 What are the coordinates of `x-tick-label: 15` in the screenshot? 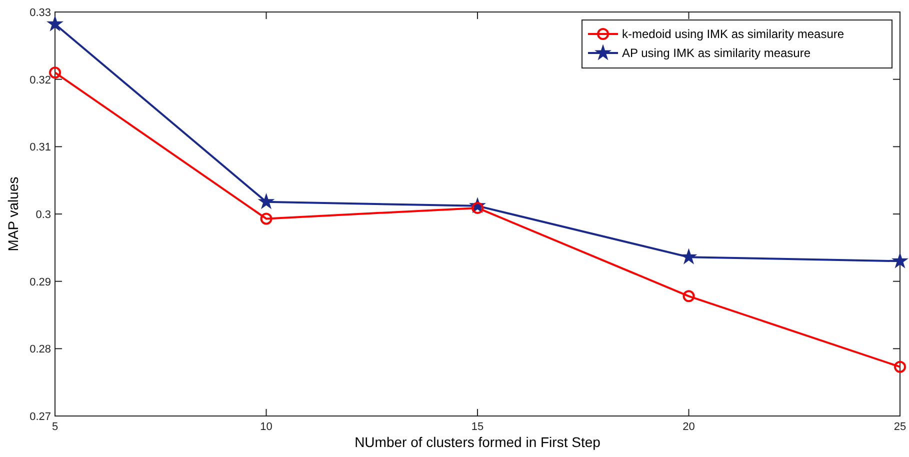 It's located at (477, 427).